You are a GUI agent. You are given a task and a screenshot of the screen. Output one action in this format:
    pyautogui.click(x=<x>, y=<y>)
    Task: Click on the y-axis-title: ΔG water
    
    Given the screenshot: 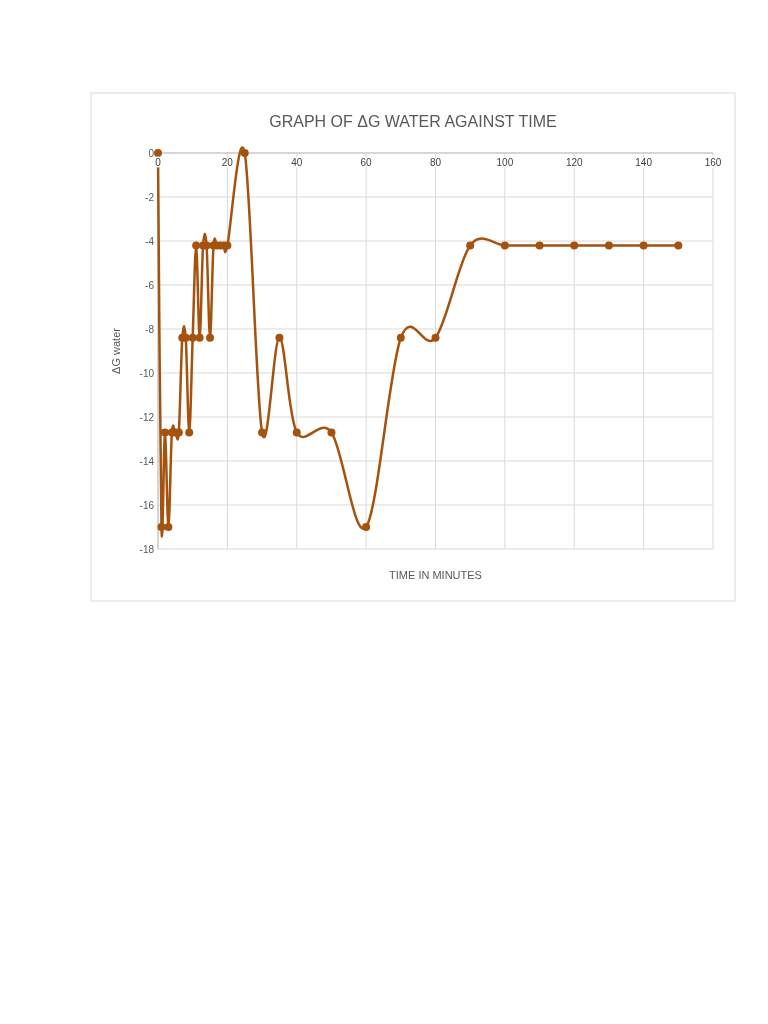 What is the action you would take?
    pyautogui.click(x=116, y=350)
    